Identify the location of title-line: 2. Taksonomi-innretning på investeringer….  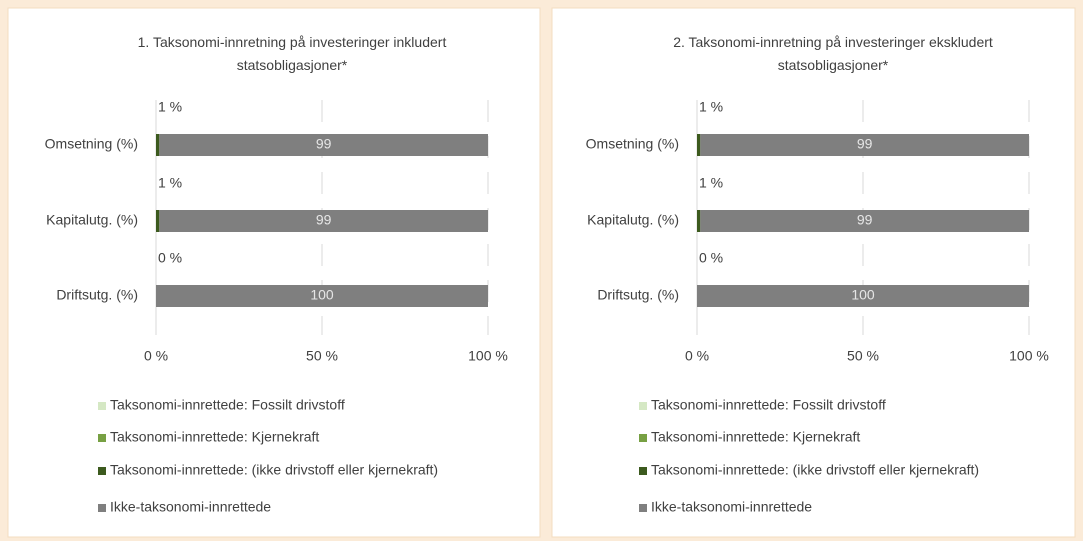
(833, 42).